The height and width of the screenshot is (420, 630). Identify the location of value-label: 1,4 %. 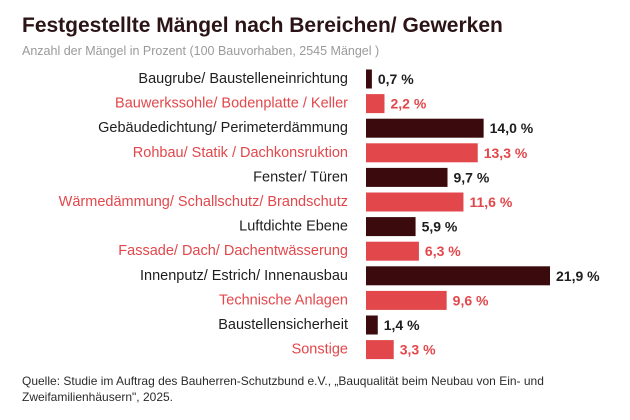
(402, 325).